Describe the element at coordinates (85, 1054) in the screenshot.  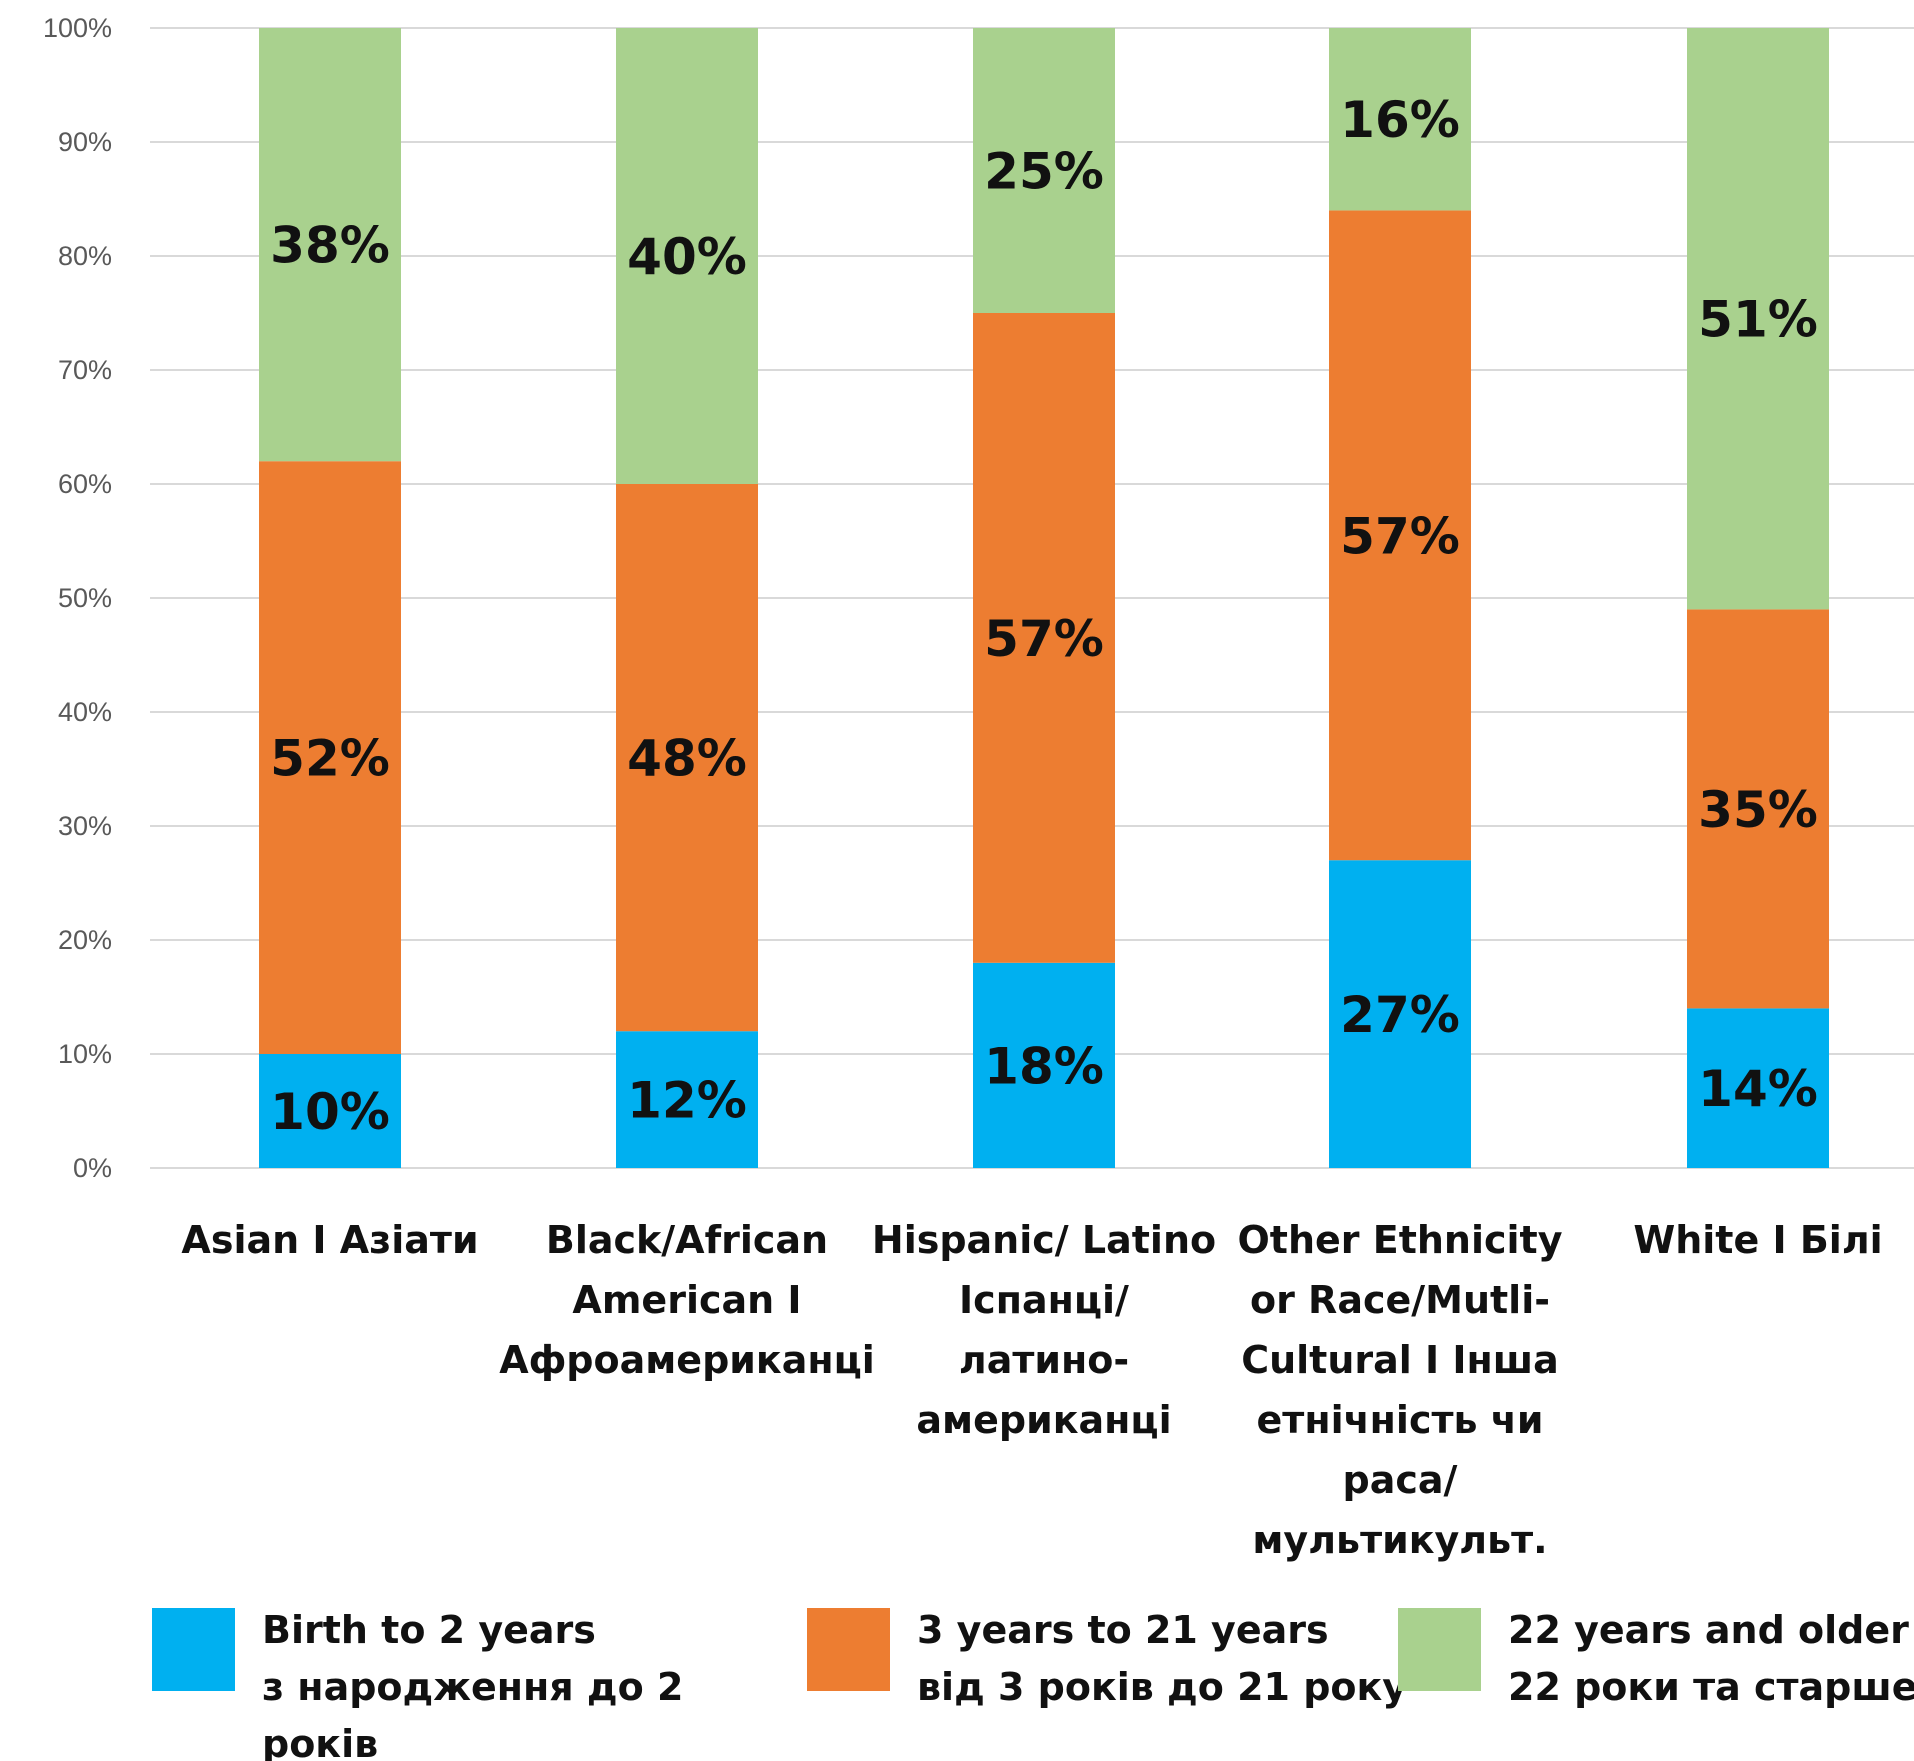
I see `y-tick-label: 10%` at that location.